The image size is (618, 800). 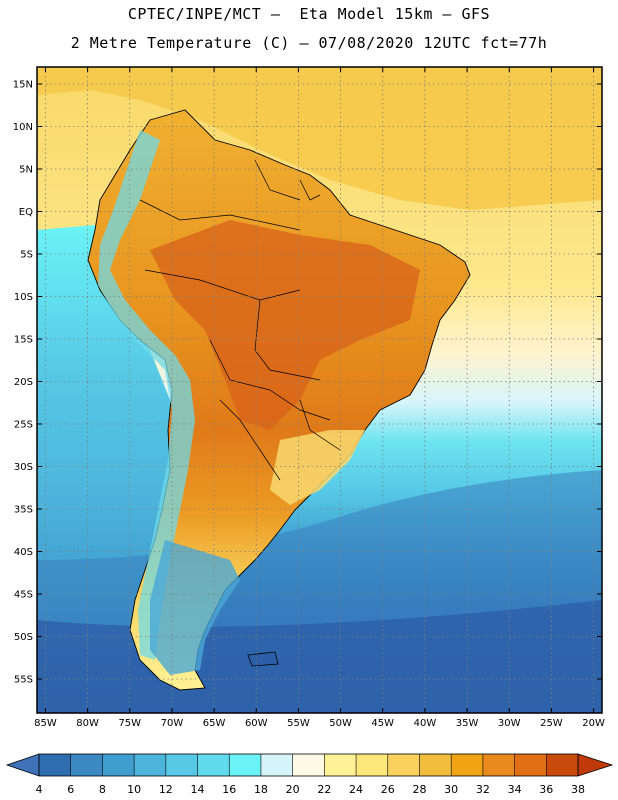 I want to click on colorbar-label: 36, so click(x=546, y=789).